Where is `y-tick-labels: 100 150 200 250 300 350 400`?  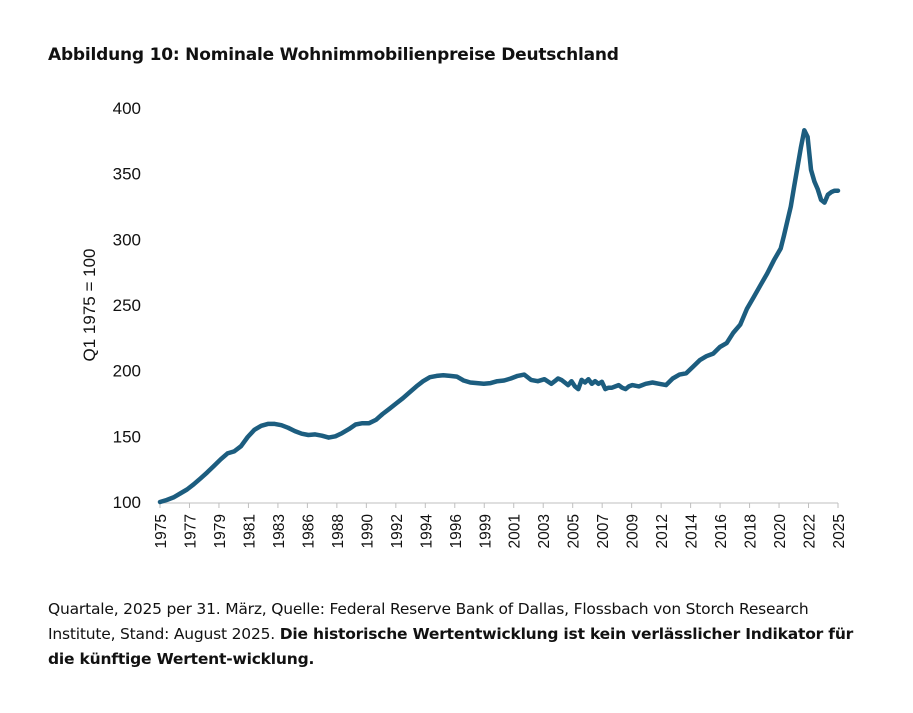
y-tick-labels: 100 150 200 250 300 350 400 is located at coordinates (127, 305).